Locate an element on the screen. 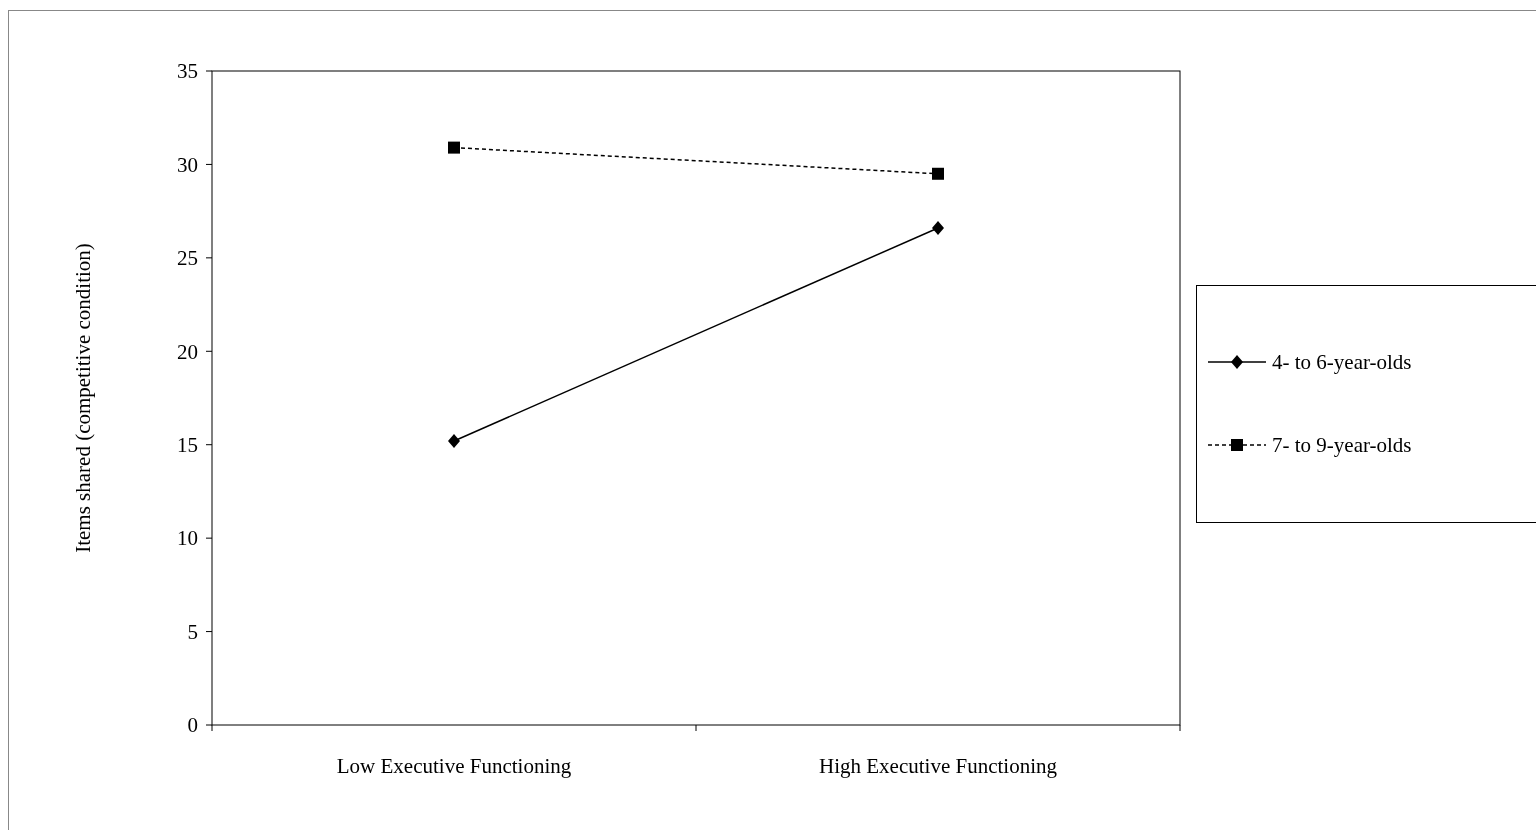 Image resolution: width=1536 pixels, height=830 pixels. y-tick-label: 35 is located at coordinates (187, 71).